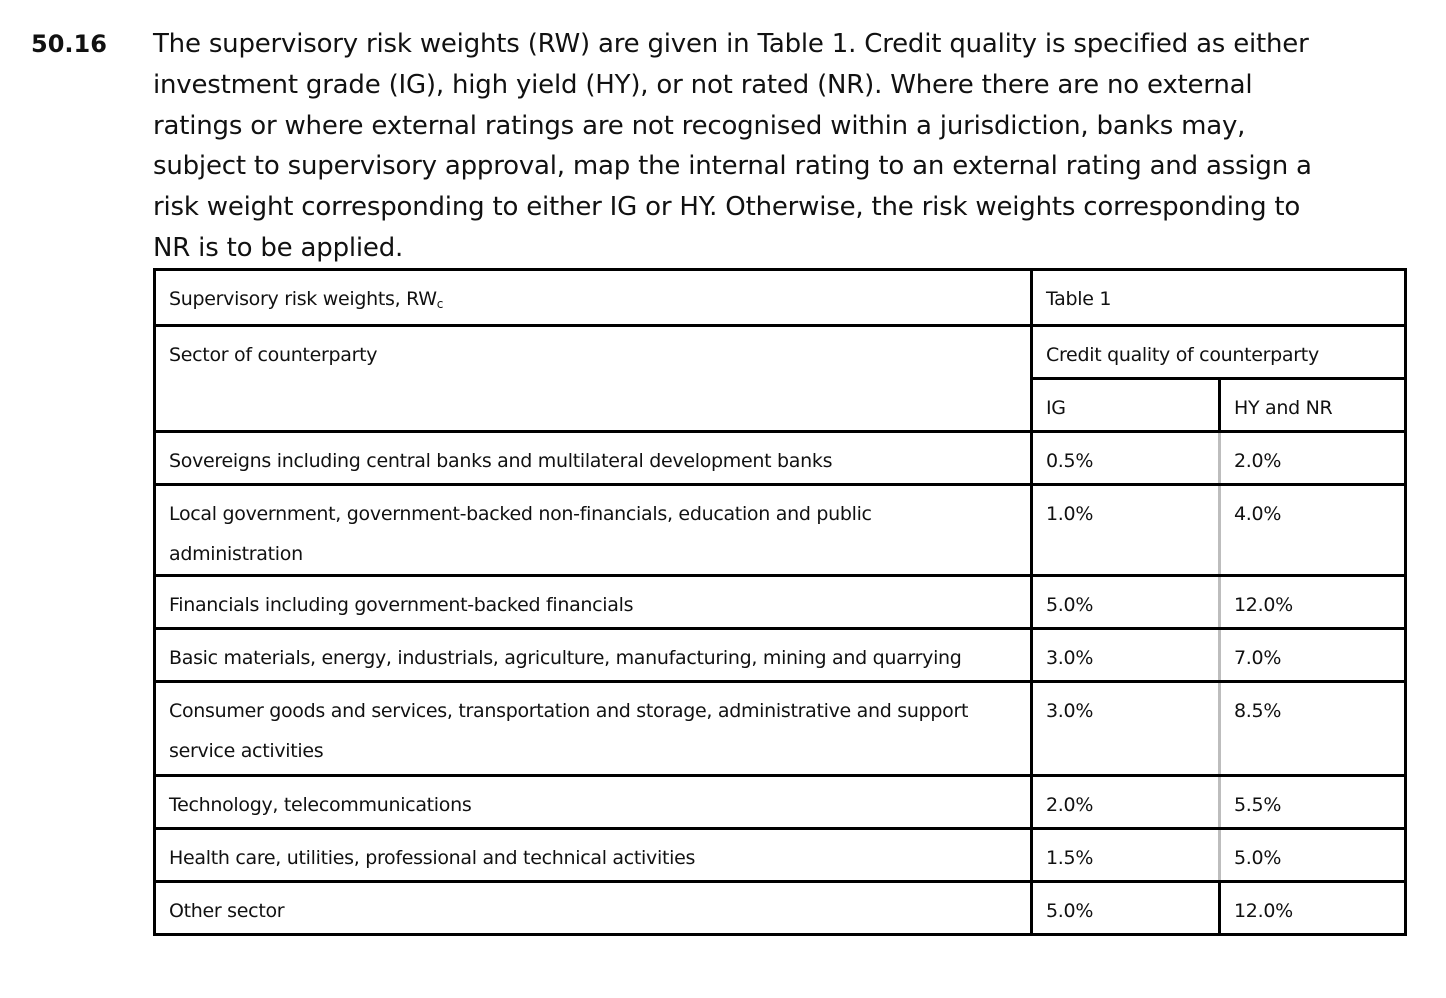 This screenshot has height=998, width=1446. Describe the element at coordinates (273, 355) in the screenshot. I see `sector-header: Sector of counterparty` at that location.